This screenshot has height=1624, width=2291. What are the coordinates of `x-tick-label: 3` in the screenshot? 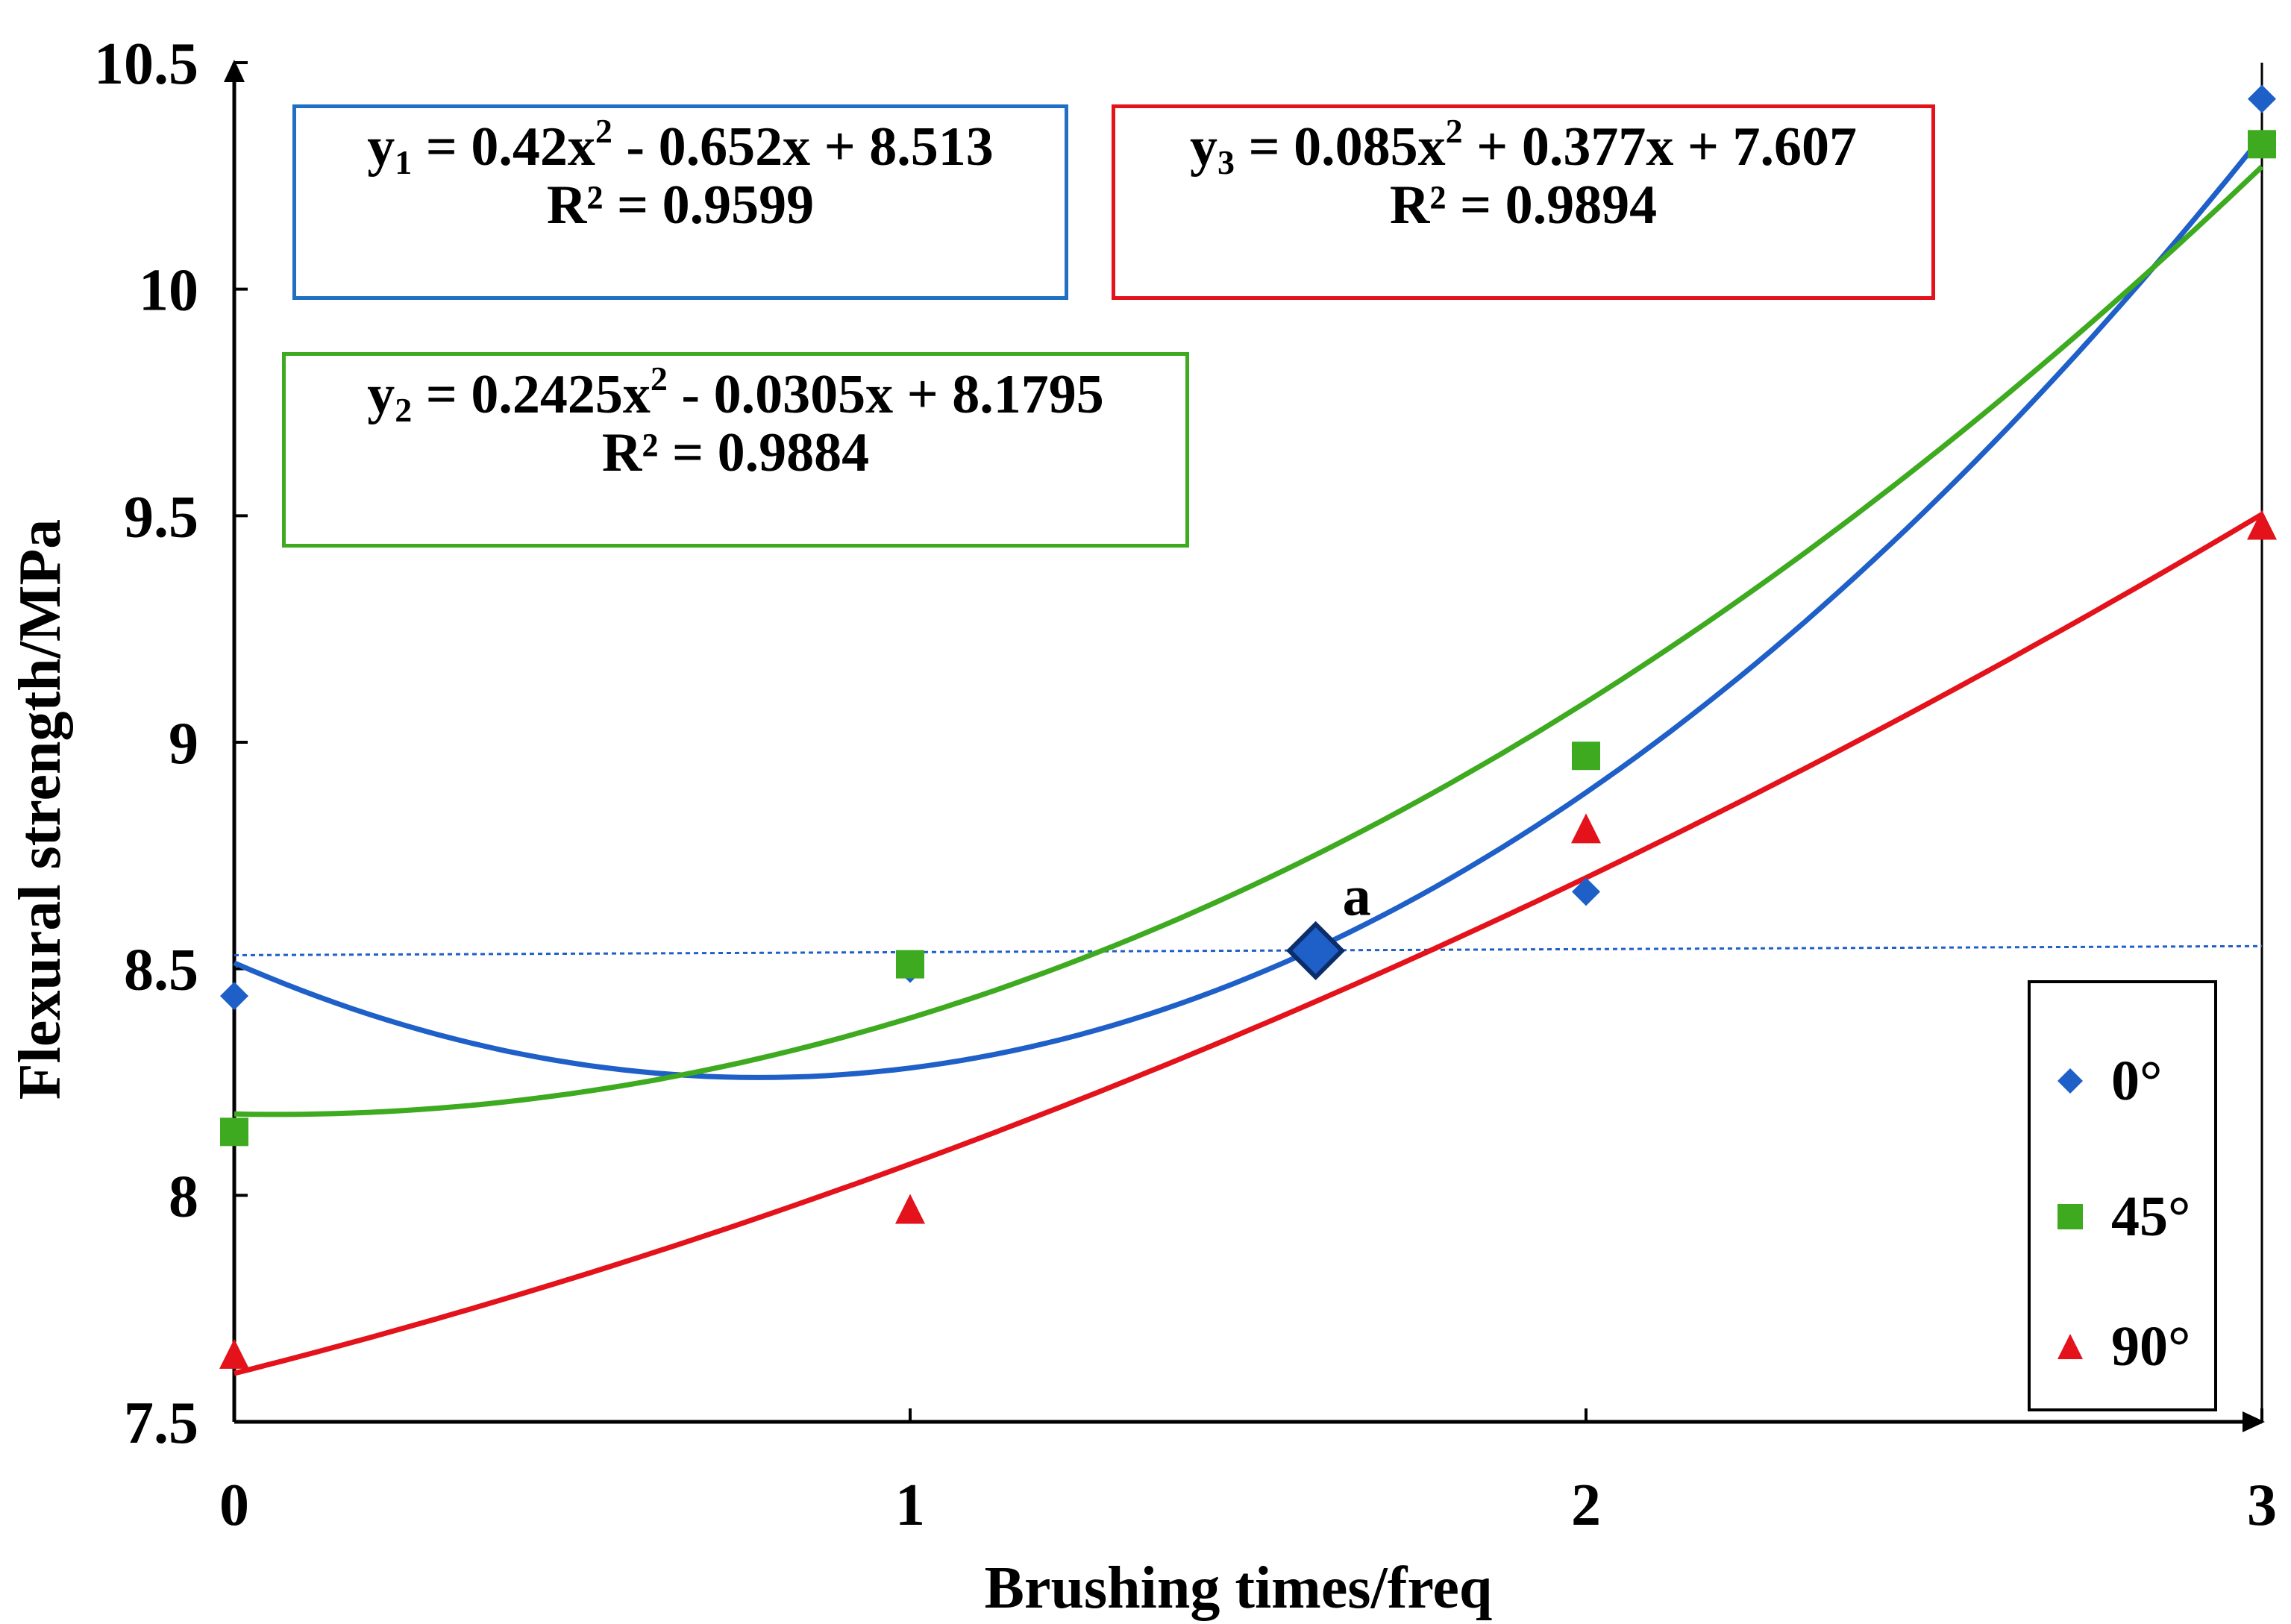 It's located at (2262, 1505).